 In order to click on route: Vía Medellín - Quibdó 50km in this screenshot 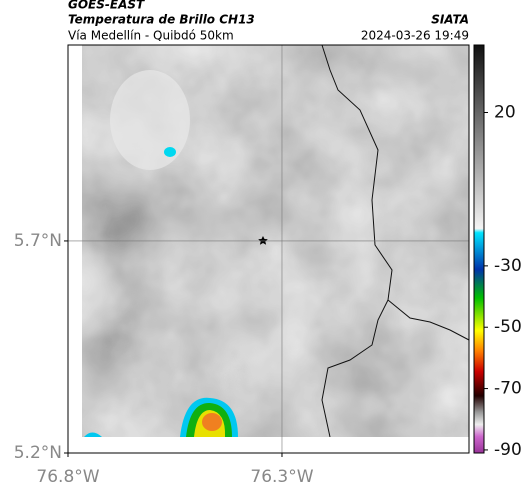, I will do `click(151, 36)`.